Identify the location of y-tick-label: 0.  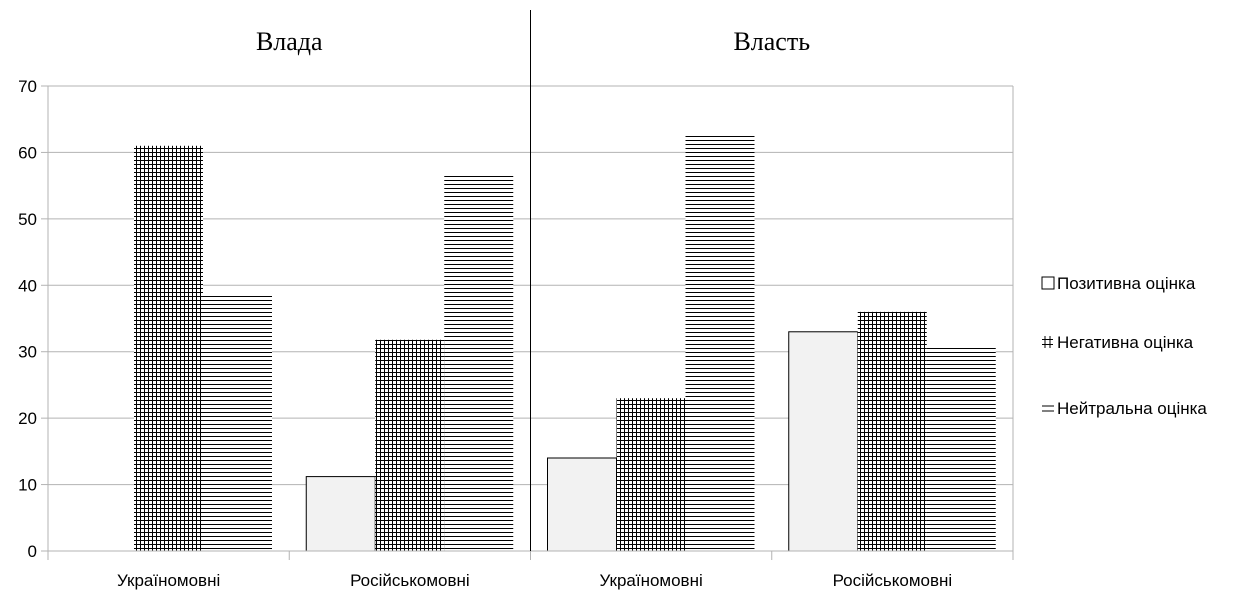
(32, 551).